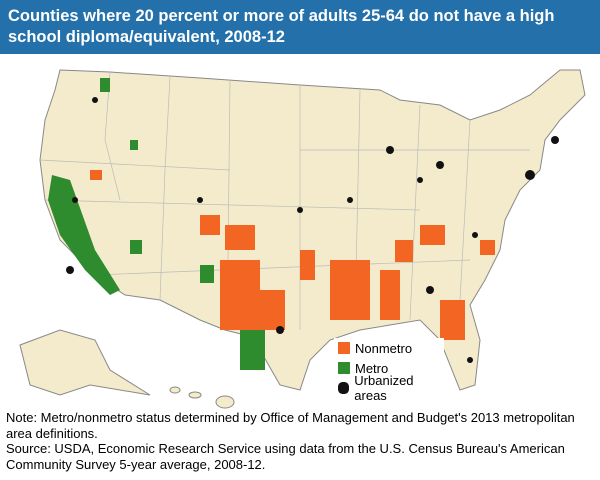 This screenshot has height=480, width=600. I want to click on alaska, so click(85, 362).